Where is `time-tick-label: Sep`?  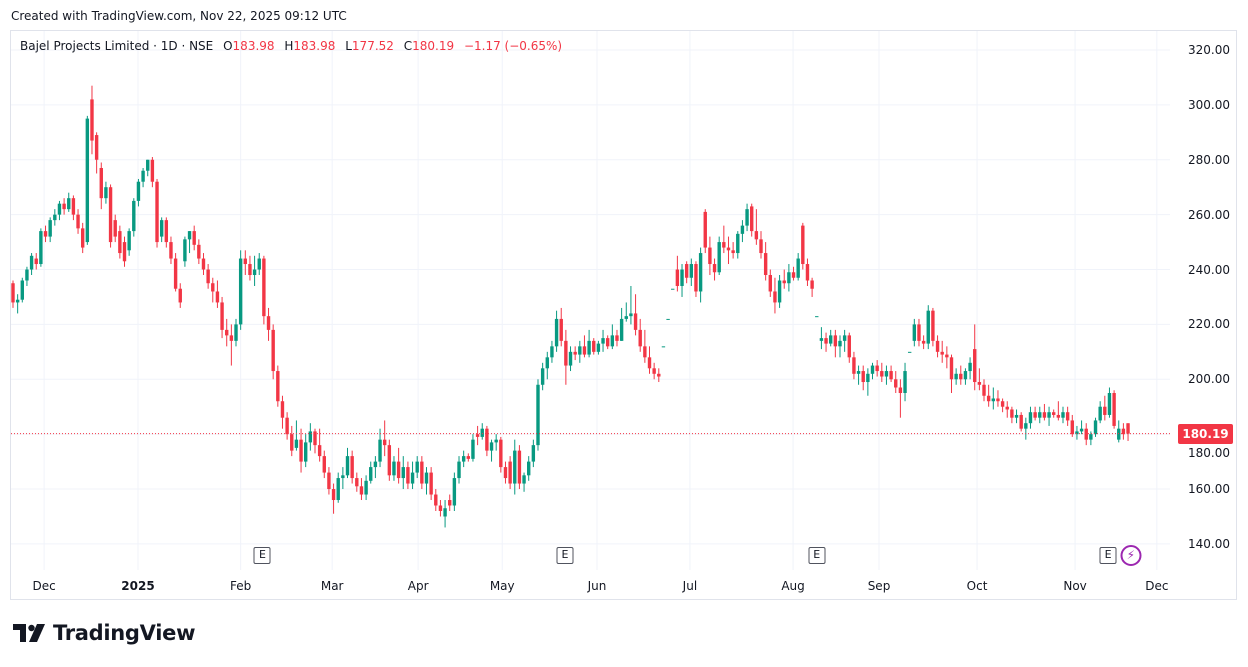 time-tick-label: Sep is located at coordinates (879, 586).